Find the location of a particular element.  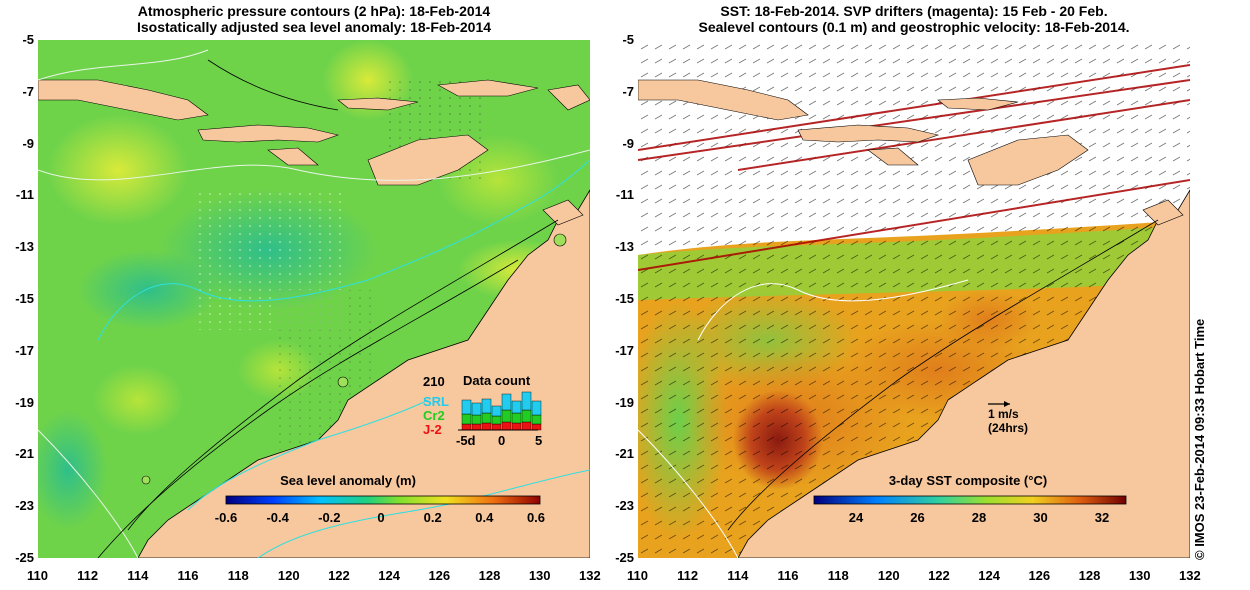

colorbar-tick-label: 26 is located at coordinates (917, 517).